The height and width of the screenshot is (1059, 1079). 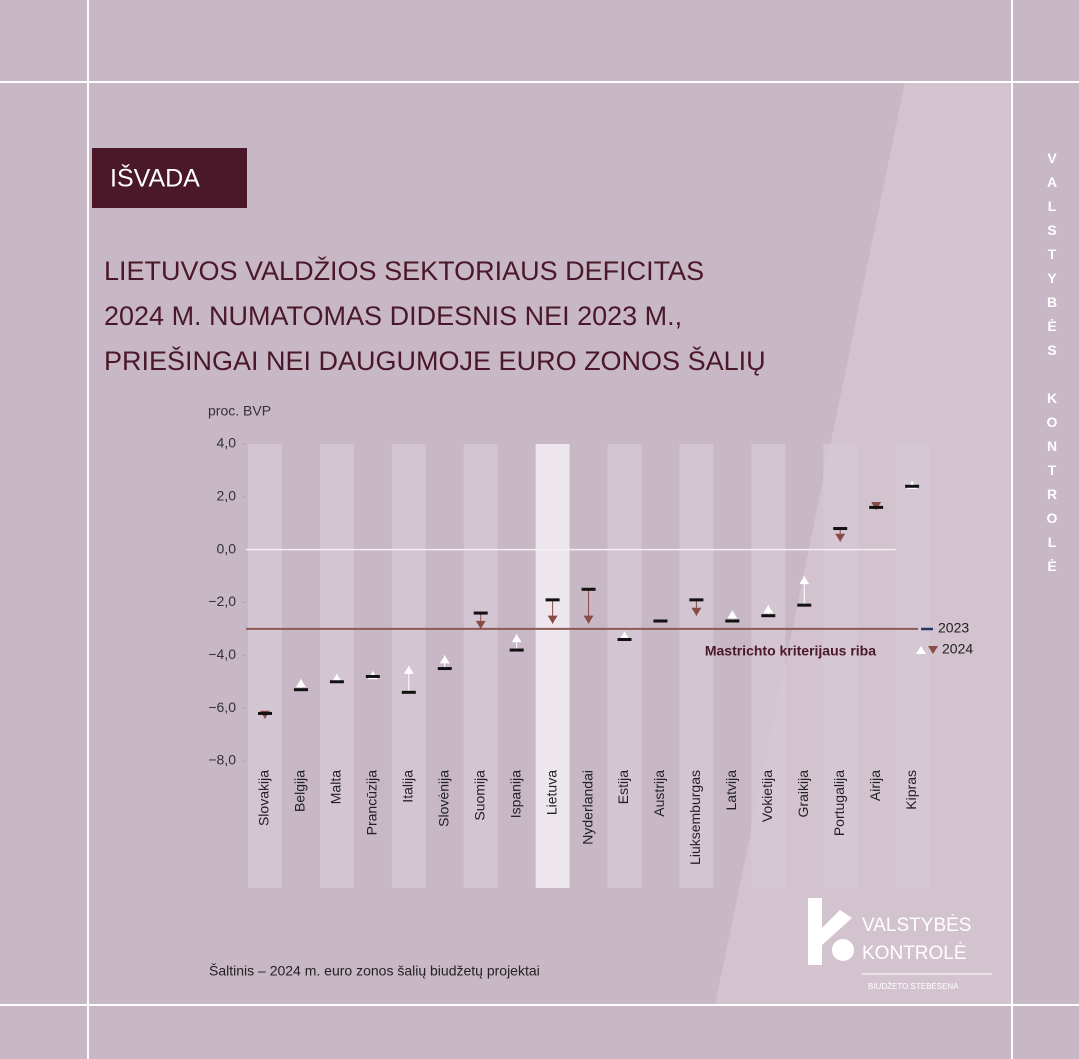 What do you see at coordinates (222, 601) in the screenshot?
I see `y-tick-label: −2,0` at bounding box center [222, 601].